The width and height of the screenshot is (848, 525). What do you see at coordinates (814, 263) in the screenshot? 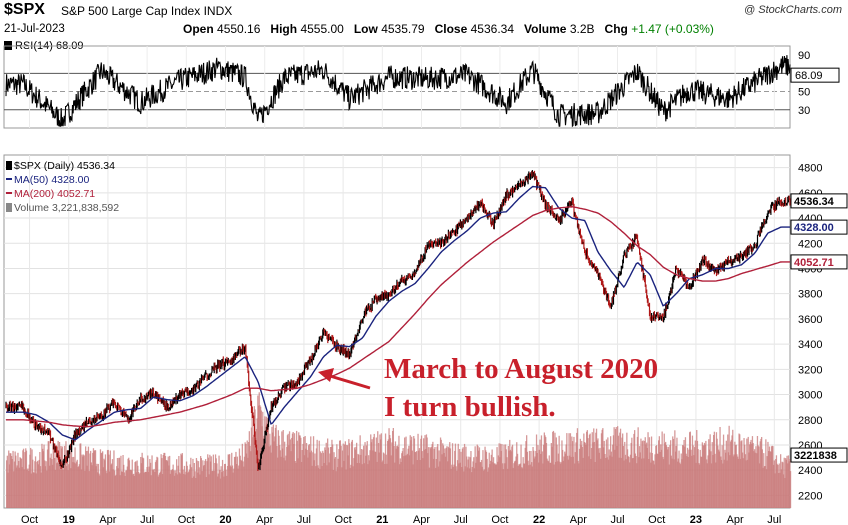
I see `ma200-value-badge-text: 4052.71` at bounding box center [814, 263].